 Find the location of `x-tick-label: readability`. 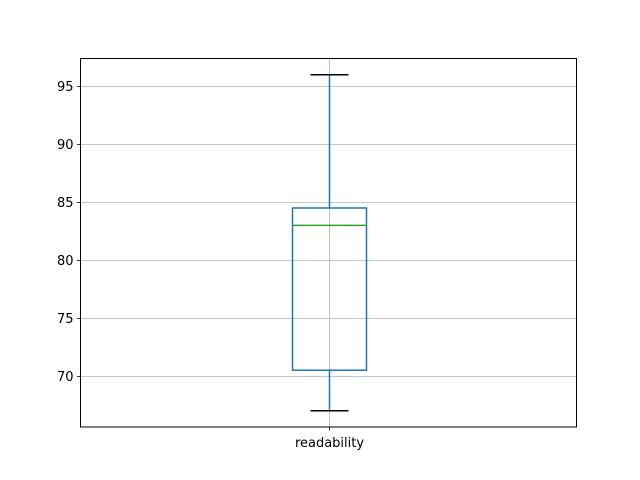

x-tick-label: readability is located at coordinates (329, 443).